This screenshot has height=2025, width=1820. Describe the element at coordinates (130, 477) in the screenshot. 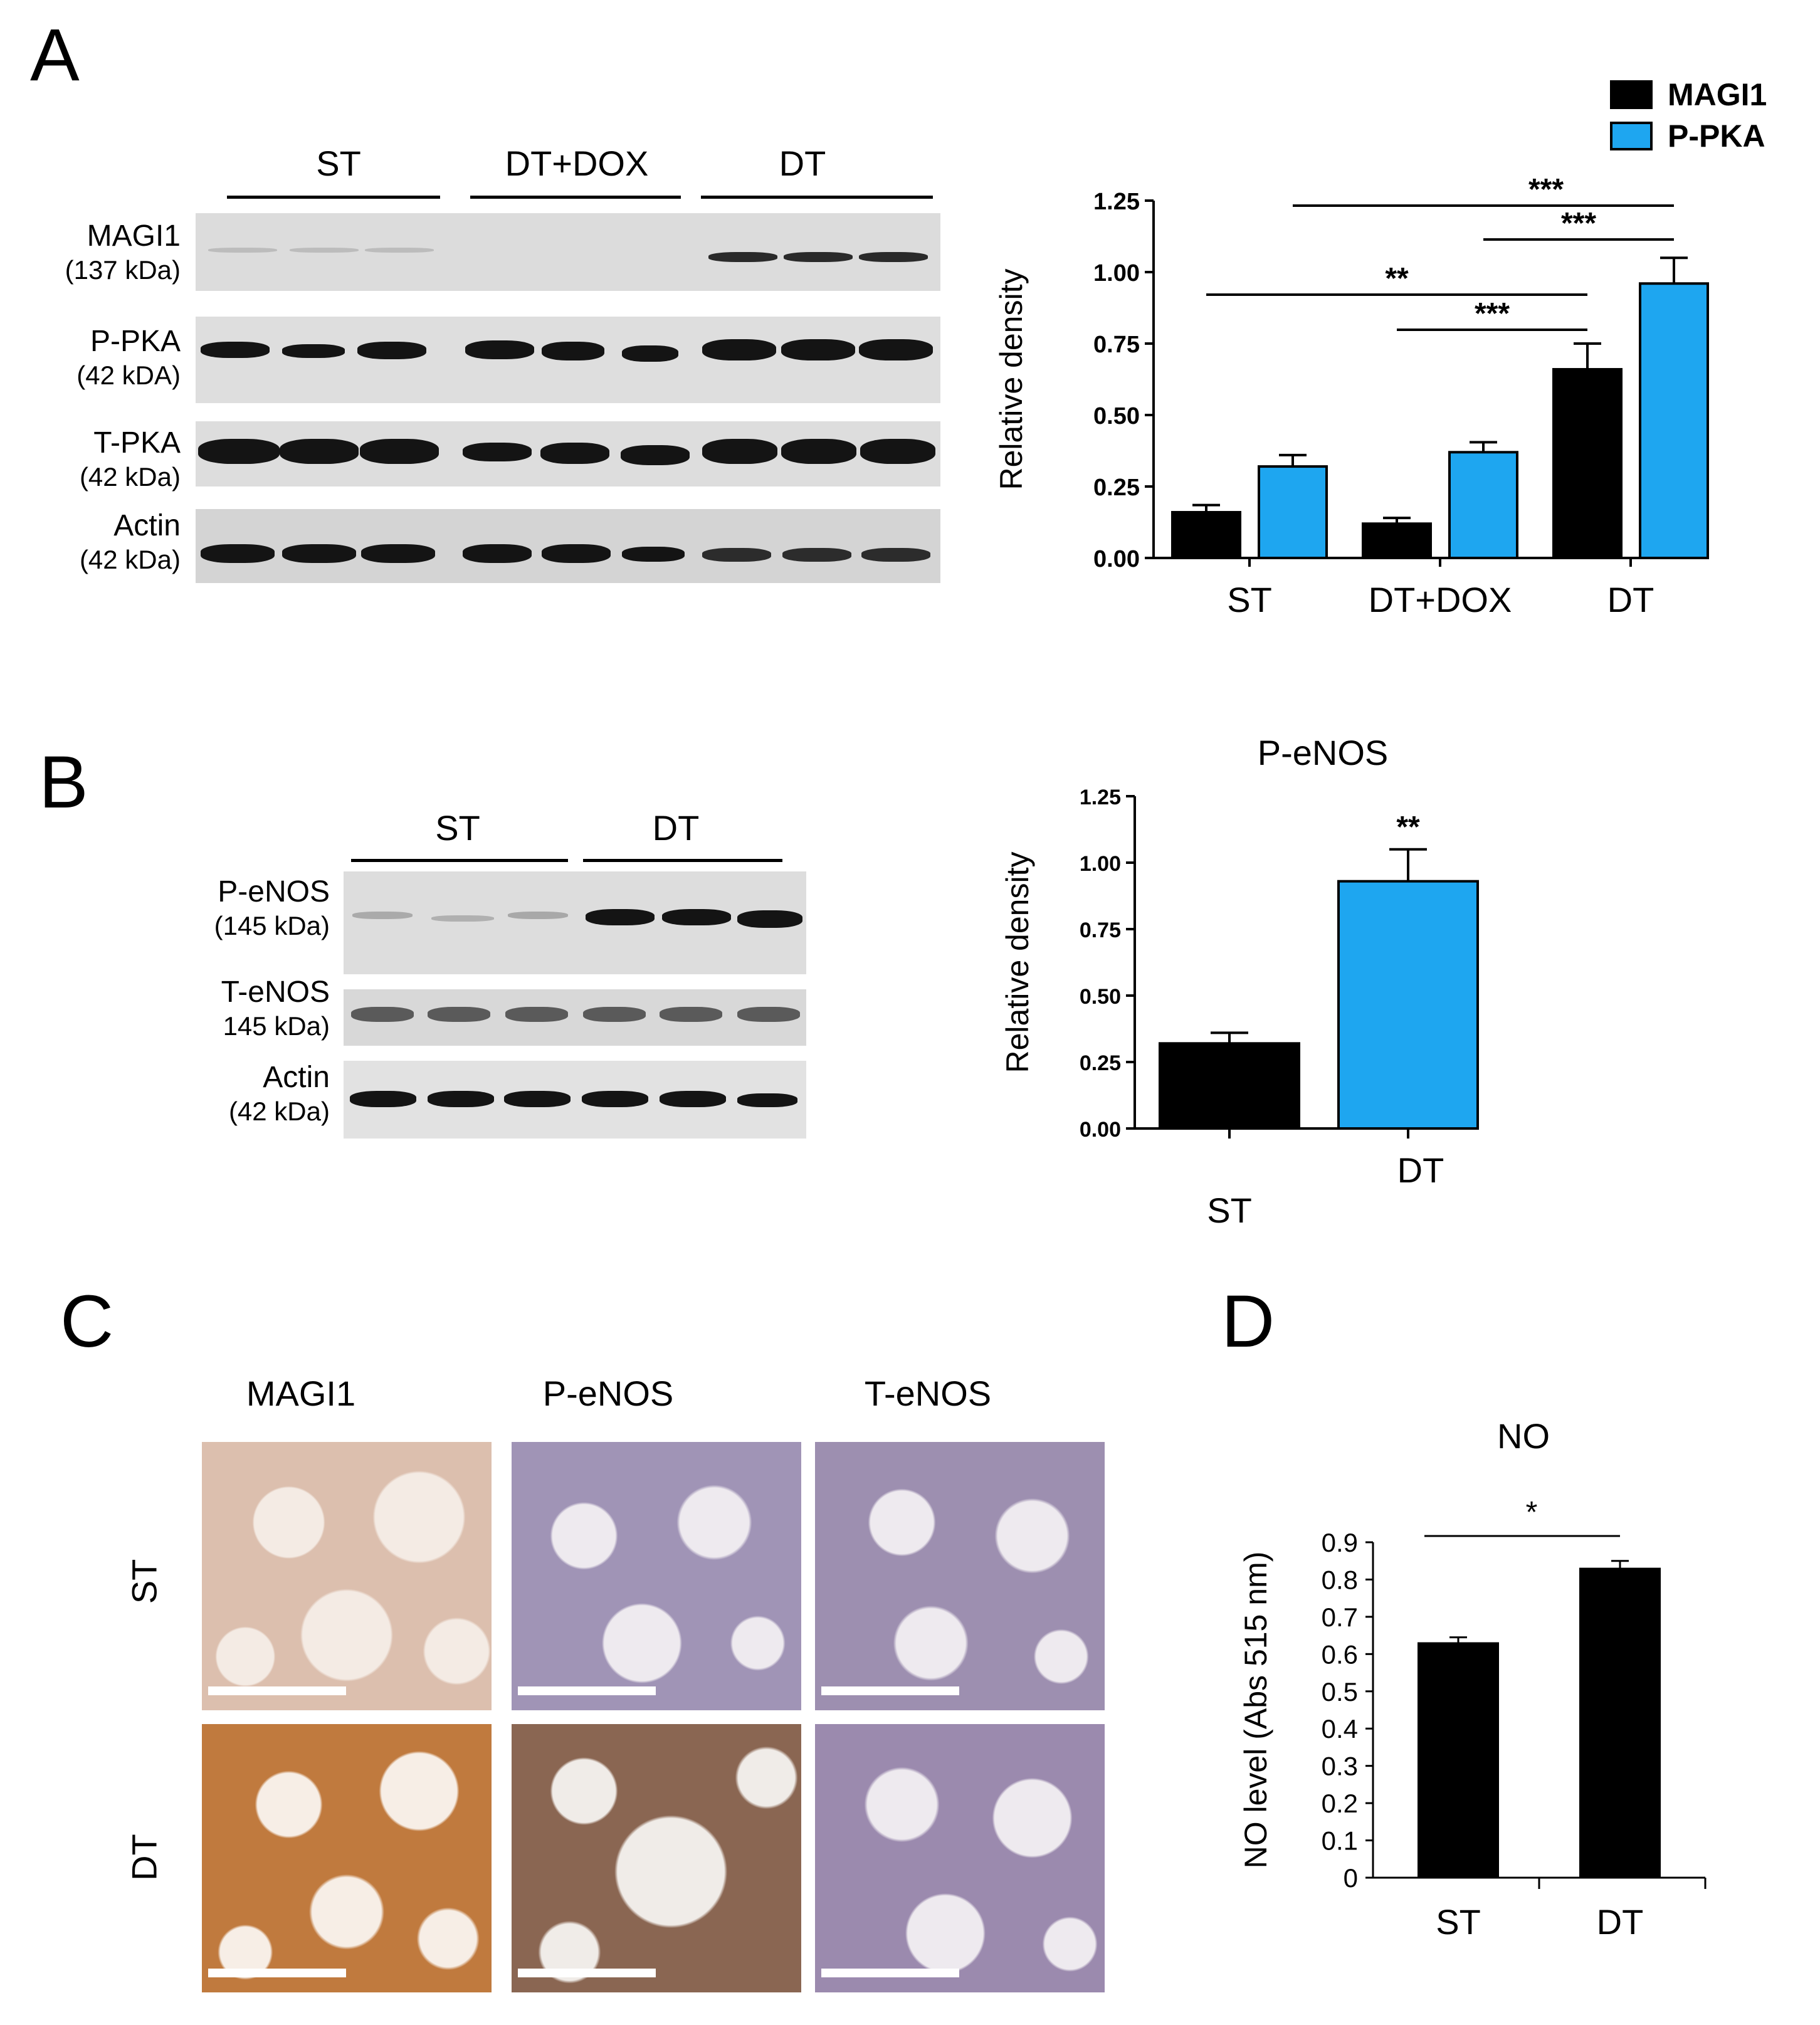

I see `blot-a-molecular-weight: (42 kDa)` at that location.